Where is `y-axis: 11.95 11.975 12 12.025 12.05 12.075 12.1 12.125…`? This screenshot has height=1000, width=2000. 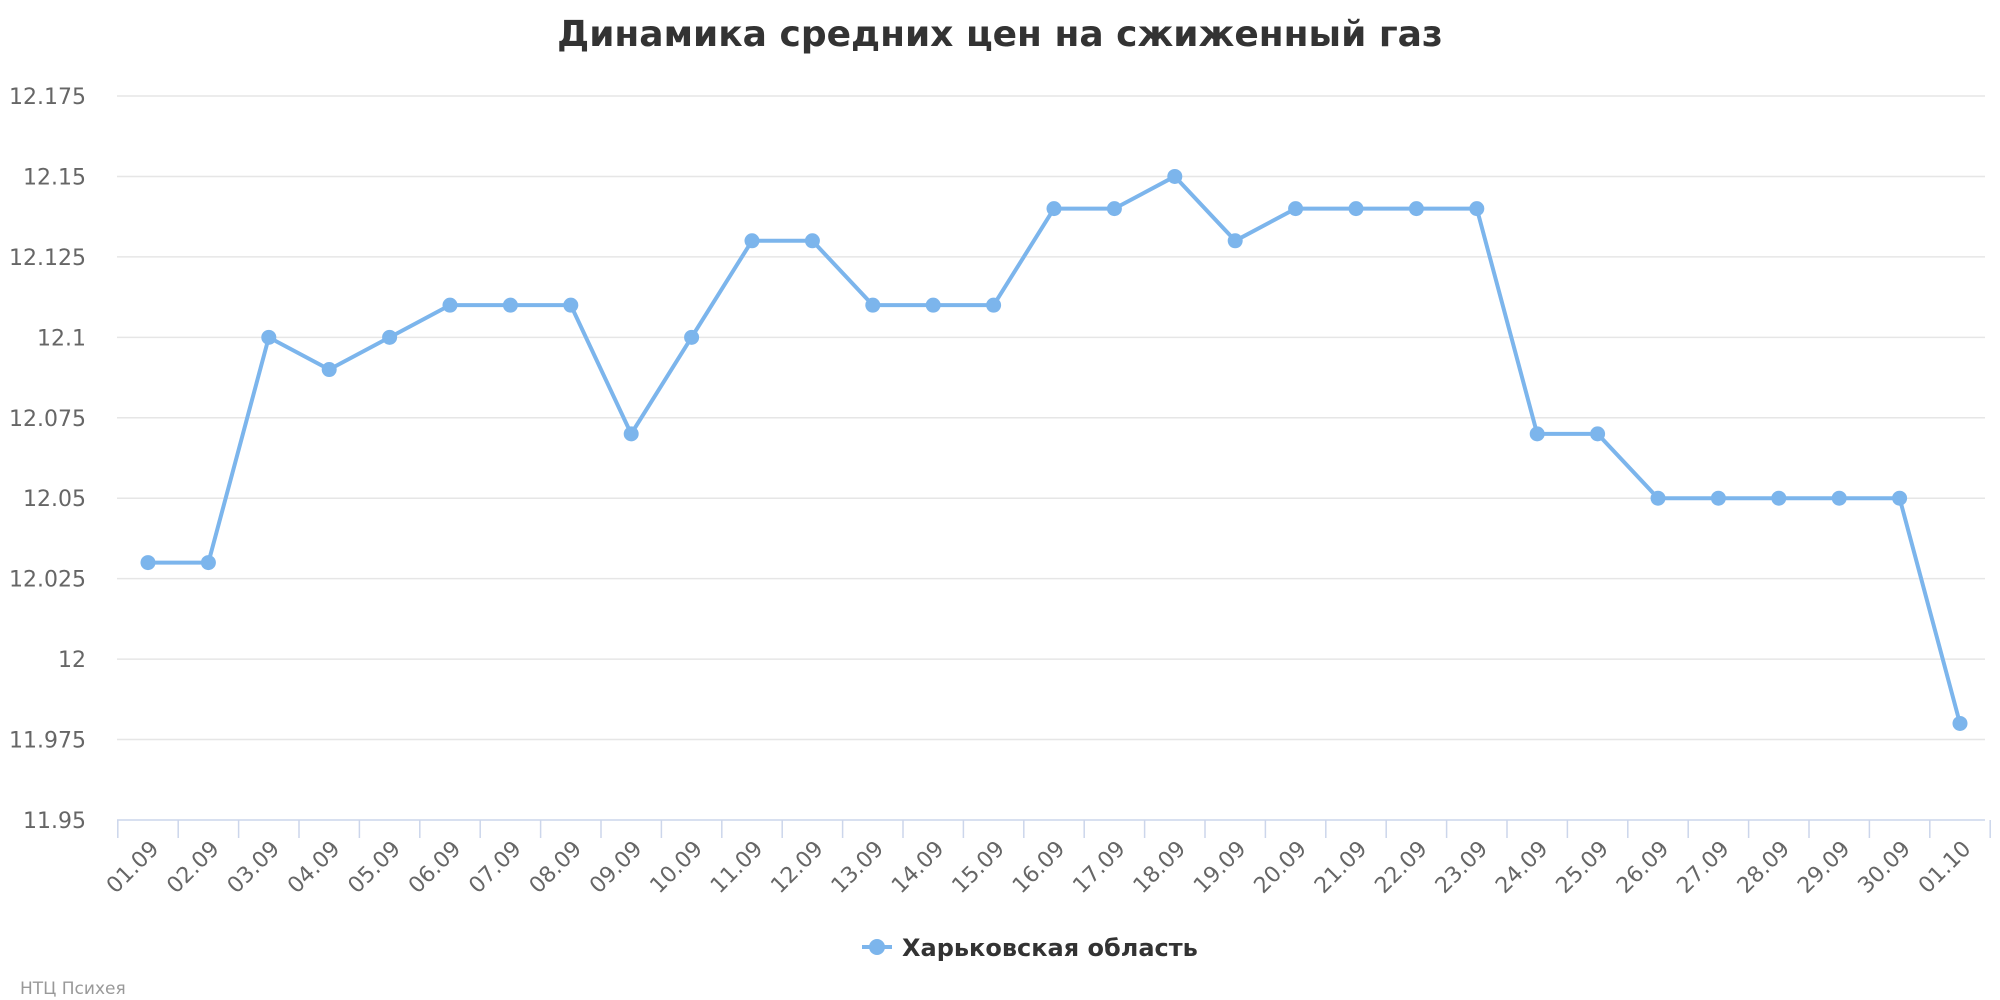
y-axis: 11.95 11.975 12 12.025 12.05 12.075 12.1 12.125… is located at coordinates (47, 459).